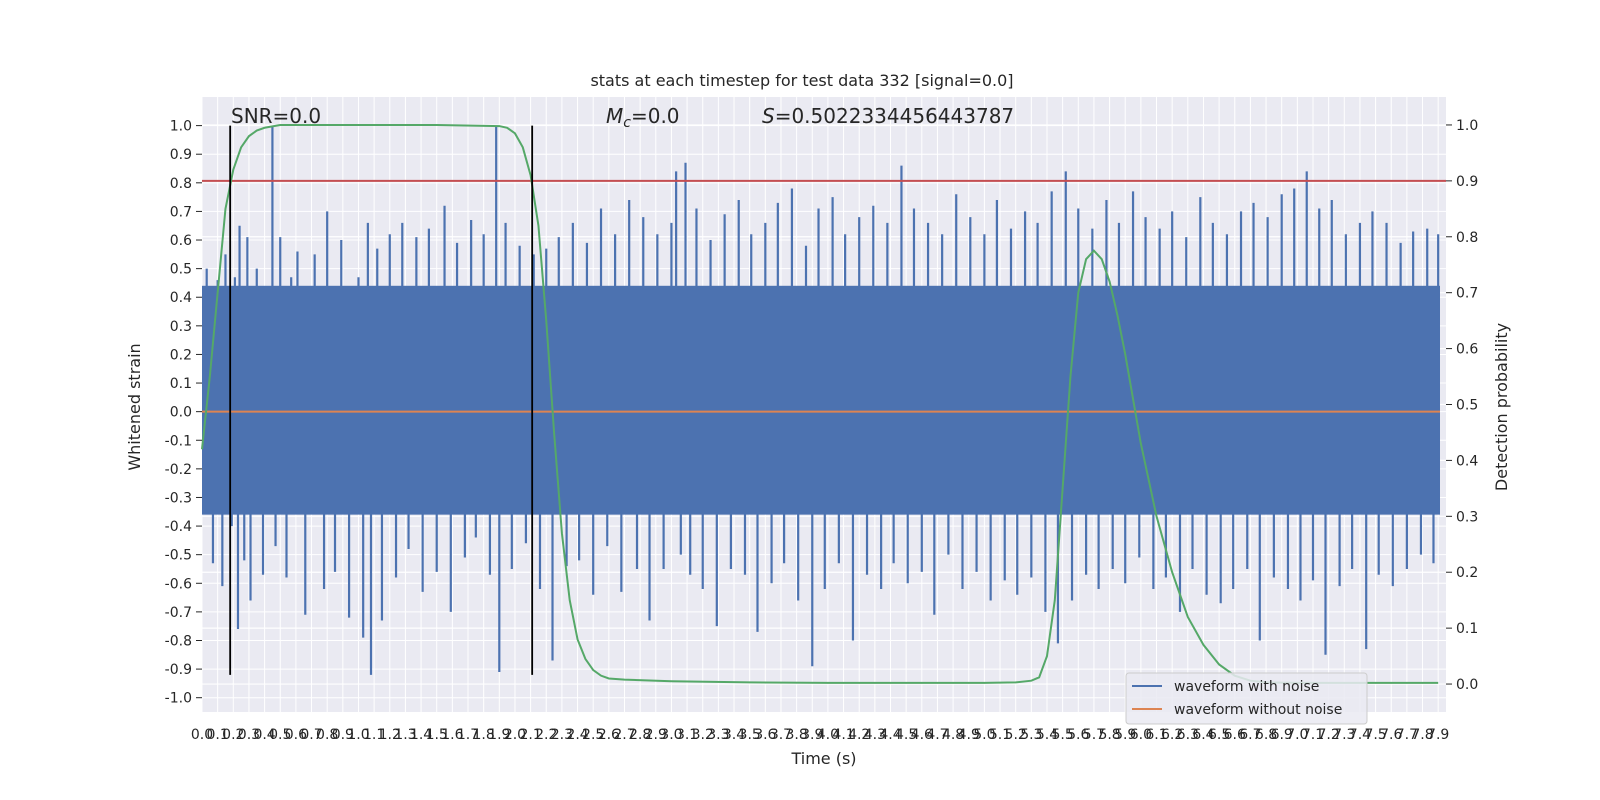 The width and height of the screenshot is (1600, 800). What do you see at coordinates (499, 735) in the screenshot?
I see `x-tick-label-19: 1.9` at bounding box center [499, 735].